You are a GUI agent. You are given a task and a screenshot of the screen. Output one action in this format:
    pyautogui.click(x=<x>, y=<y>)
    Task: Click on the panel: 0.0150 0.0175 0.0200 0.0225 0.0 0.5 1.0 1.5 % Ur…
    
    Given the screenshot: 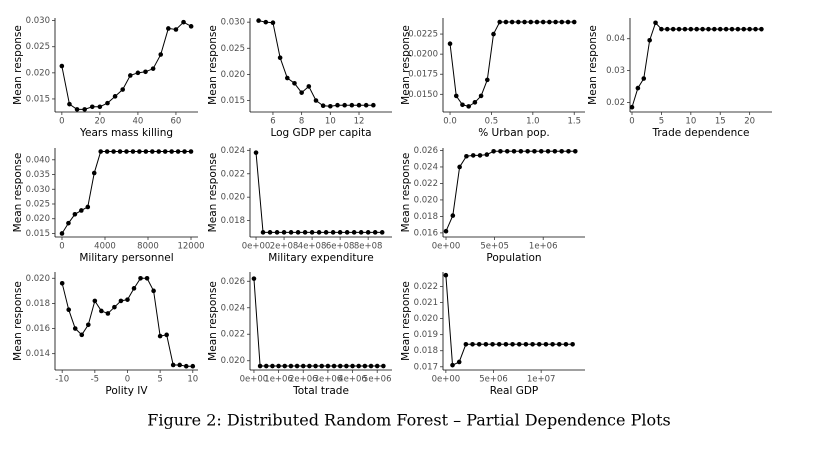 What is the action you would take?
    pyautogui.click(x=492, y=78)
    